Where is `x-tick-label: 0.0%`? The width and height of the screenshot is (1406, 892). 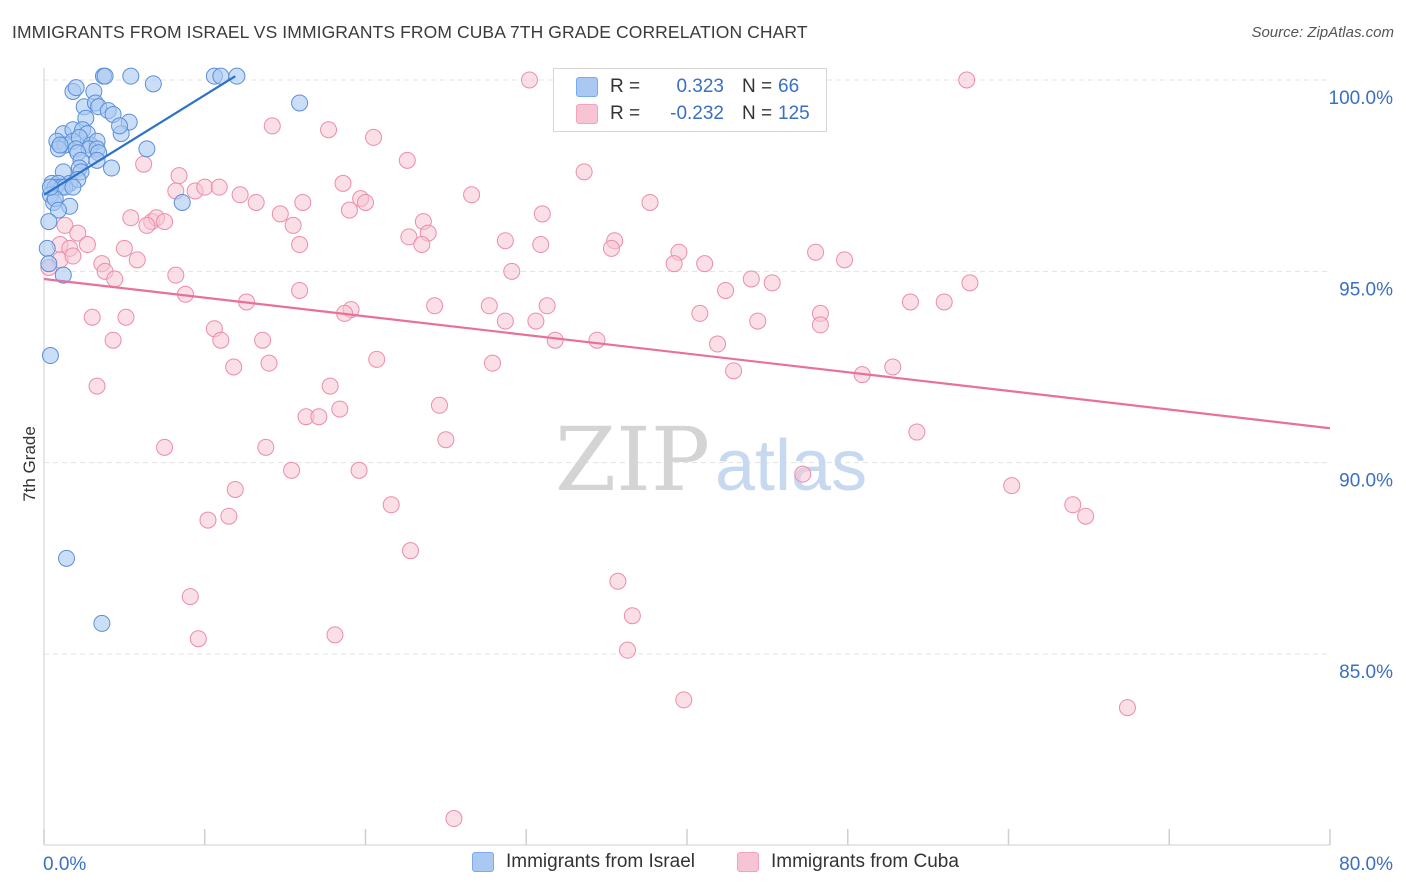
x-tick-label: 0.0% is located at coordinates (64, 864).